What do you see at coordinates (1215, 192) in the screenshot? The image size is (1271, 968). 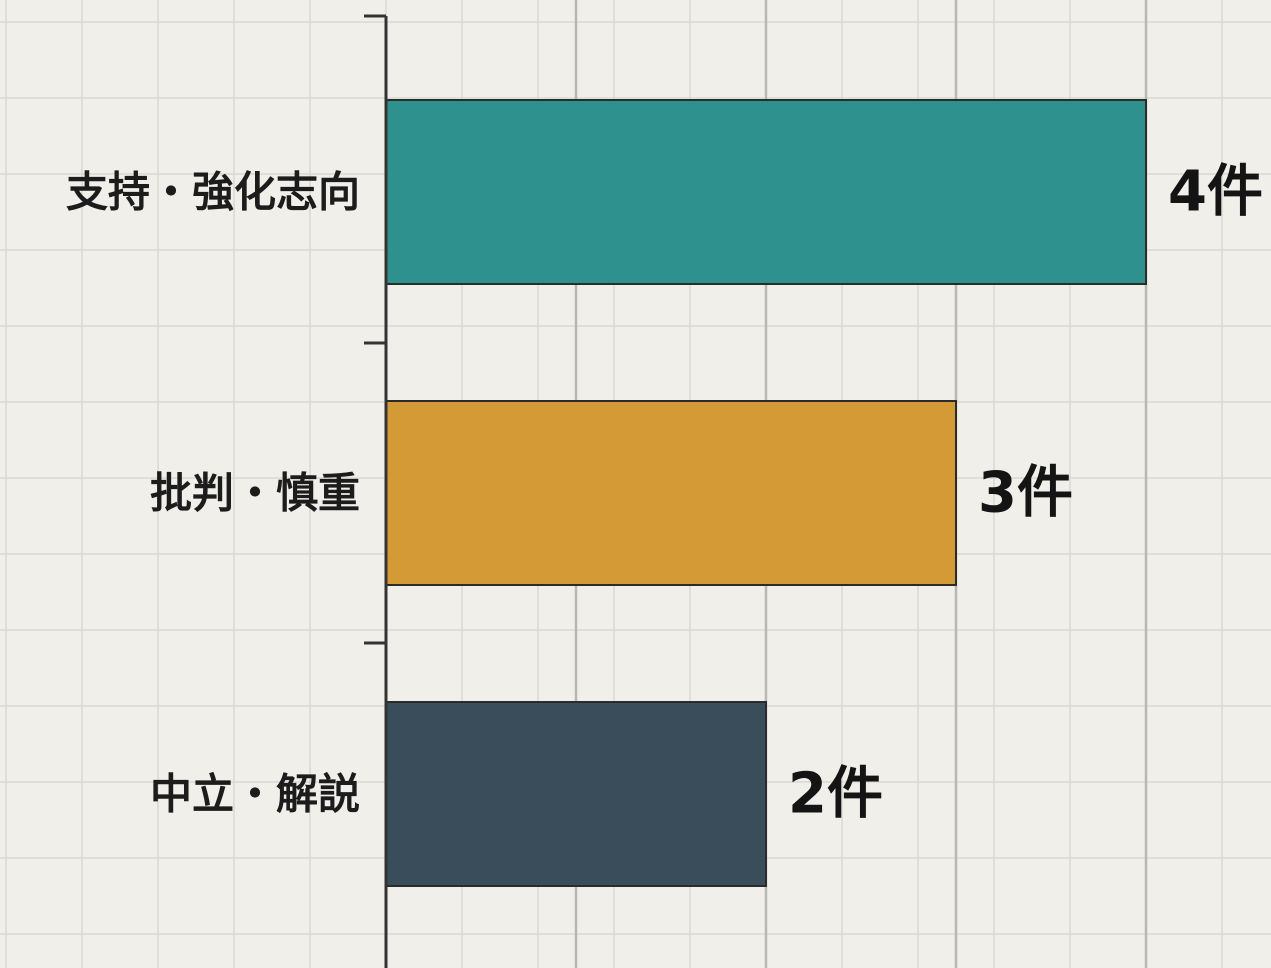 I see `data-label: 4件` at bounding box center [1215, 192].